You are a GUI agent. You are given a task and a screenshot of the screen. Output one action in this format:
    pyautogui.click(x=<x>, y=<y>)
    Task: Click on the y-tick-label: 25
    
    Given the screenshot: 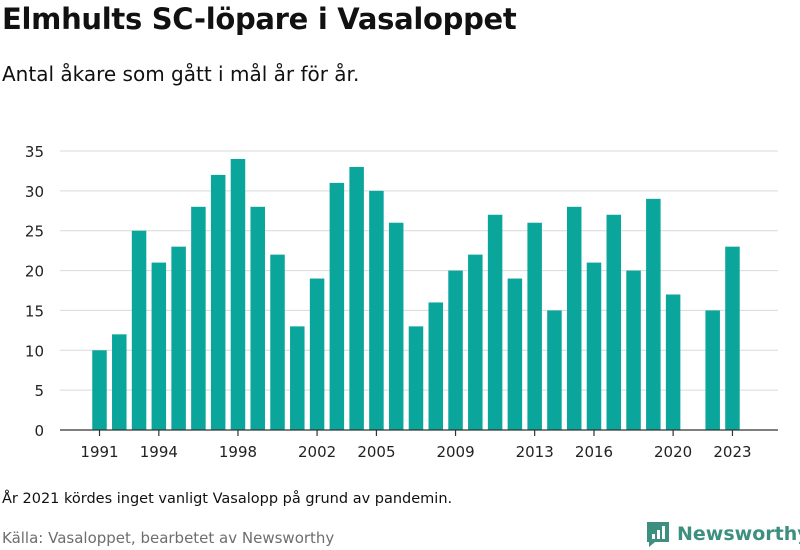 What is the action you would take?
    pyautogui.click(x=34, y=232)
    